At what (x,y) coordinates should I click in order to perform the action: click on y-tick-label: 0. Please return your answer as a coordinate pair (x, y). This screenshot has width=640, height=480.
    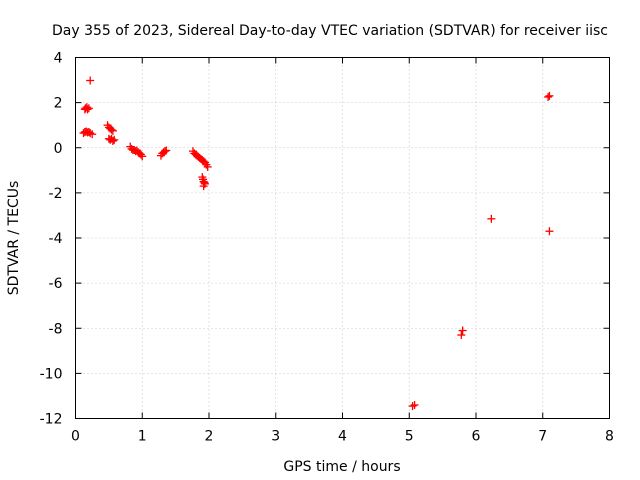
    Looking at the image, I should click on (58, 149).